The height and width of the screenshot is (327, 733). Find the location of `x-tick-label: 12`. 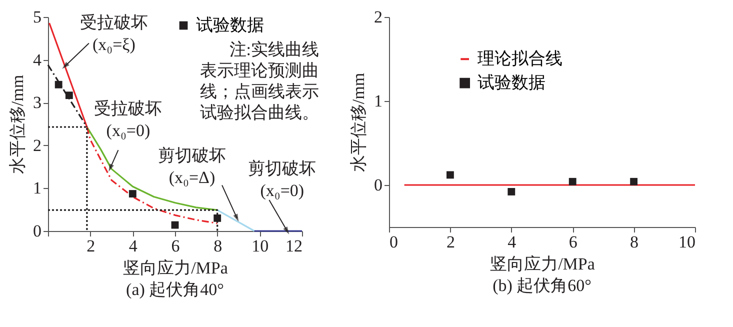

x-tick-label: 12 is located at coordinates (294, 246).